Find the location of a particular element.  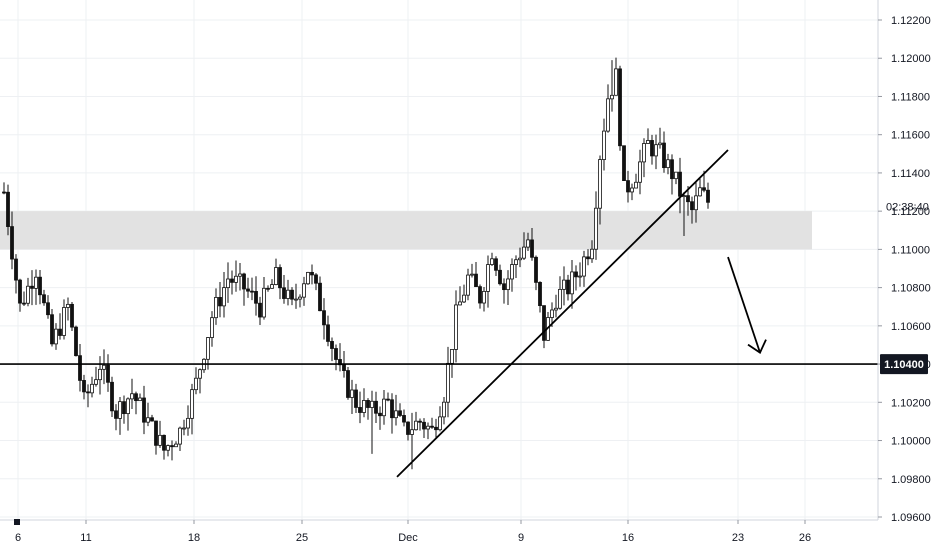

last-price-box is located at coordinates (904, 364).